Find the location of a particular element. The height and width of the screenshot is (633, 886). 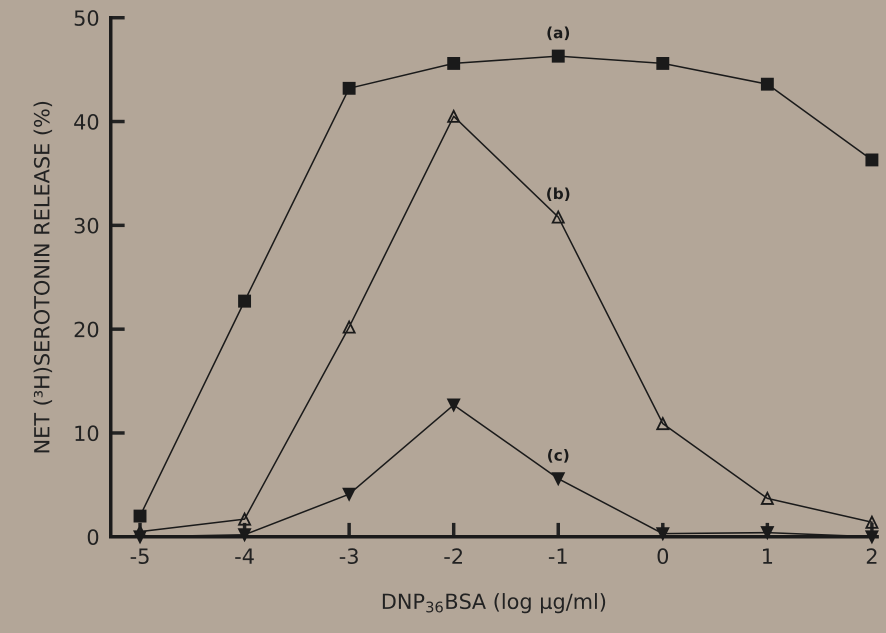

y-tick-label: 40 is located at coordinates (86, 122).